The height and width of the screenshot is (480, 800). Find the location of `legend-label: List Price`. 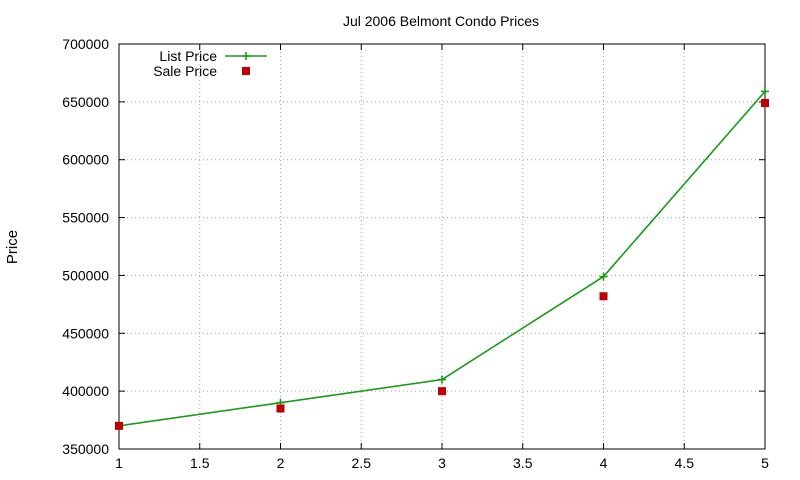

legend-label: List Price is located at coordinates (188, 56).